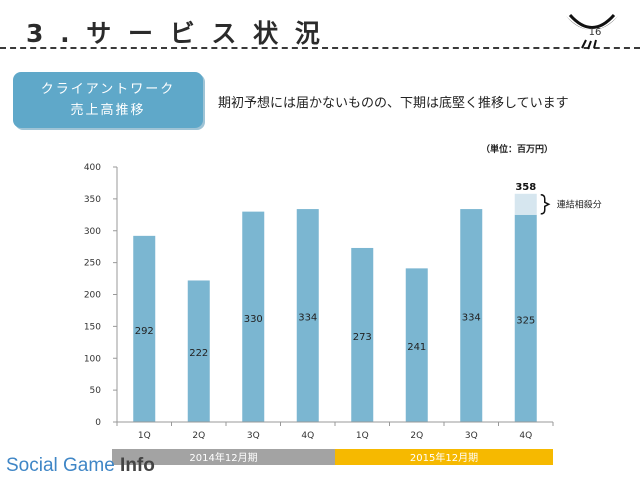  What do you see at coordinates (517, 149) in the screenshot?
I see `unit-label: （単位：百万円）` at bounding box center [517, 149].